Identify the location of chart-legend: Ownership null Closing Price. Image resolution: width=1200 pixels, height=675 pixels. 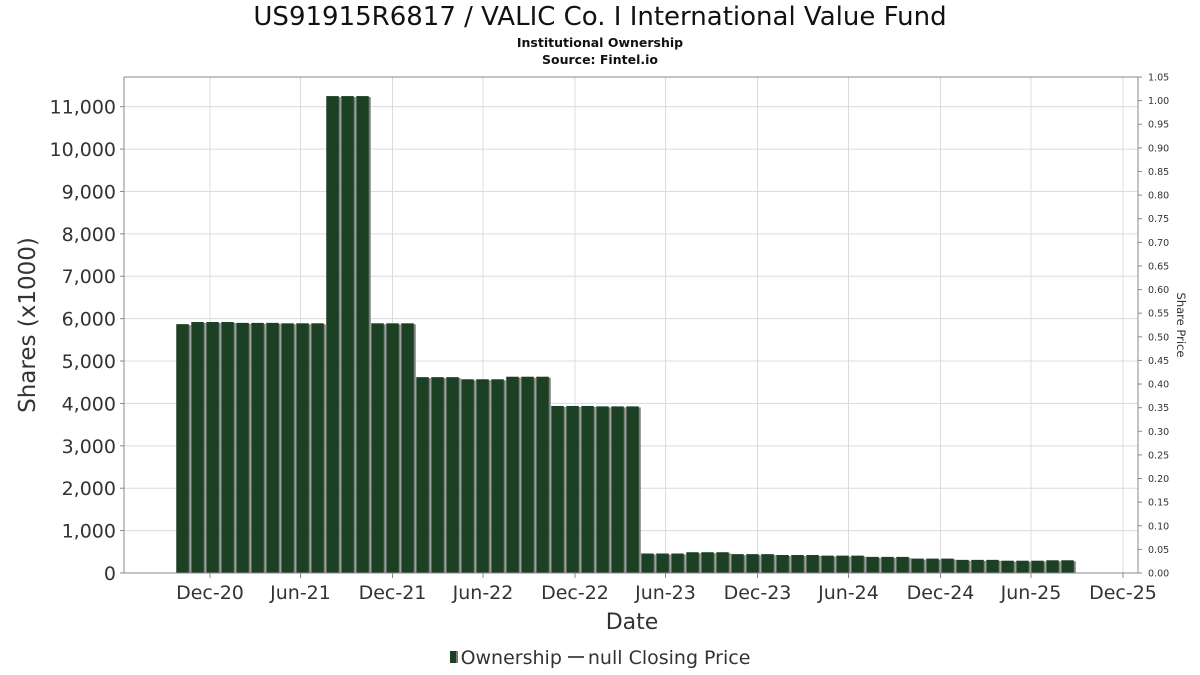
(600, 658).